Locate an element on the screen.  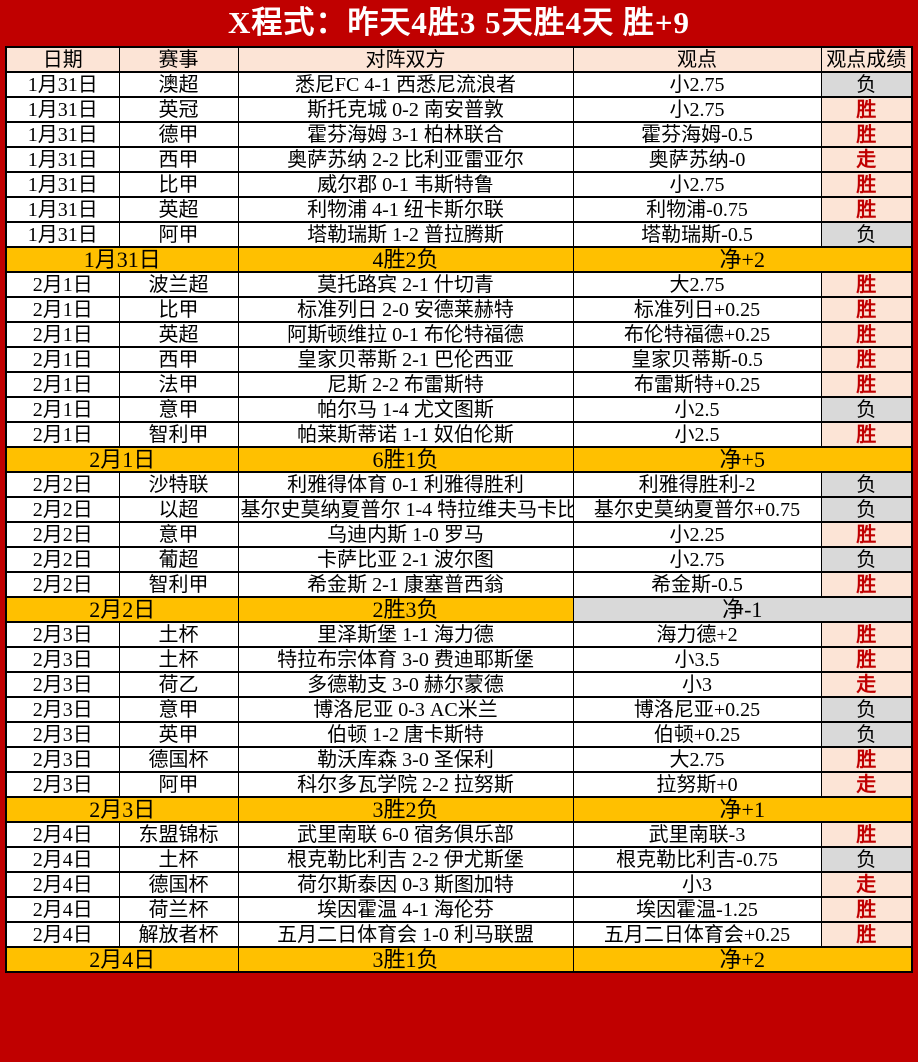
league-cell: 东盟锦标 is located at coordinates (178, 834).